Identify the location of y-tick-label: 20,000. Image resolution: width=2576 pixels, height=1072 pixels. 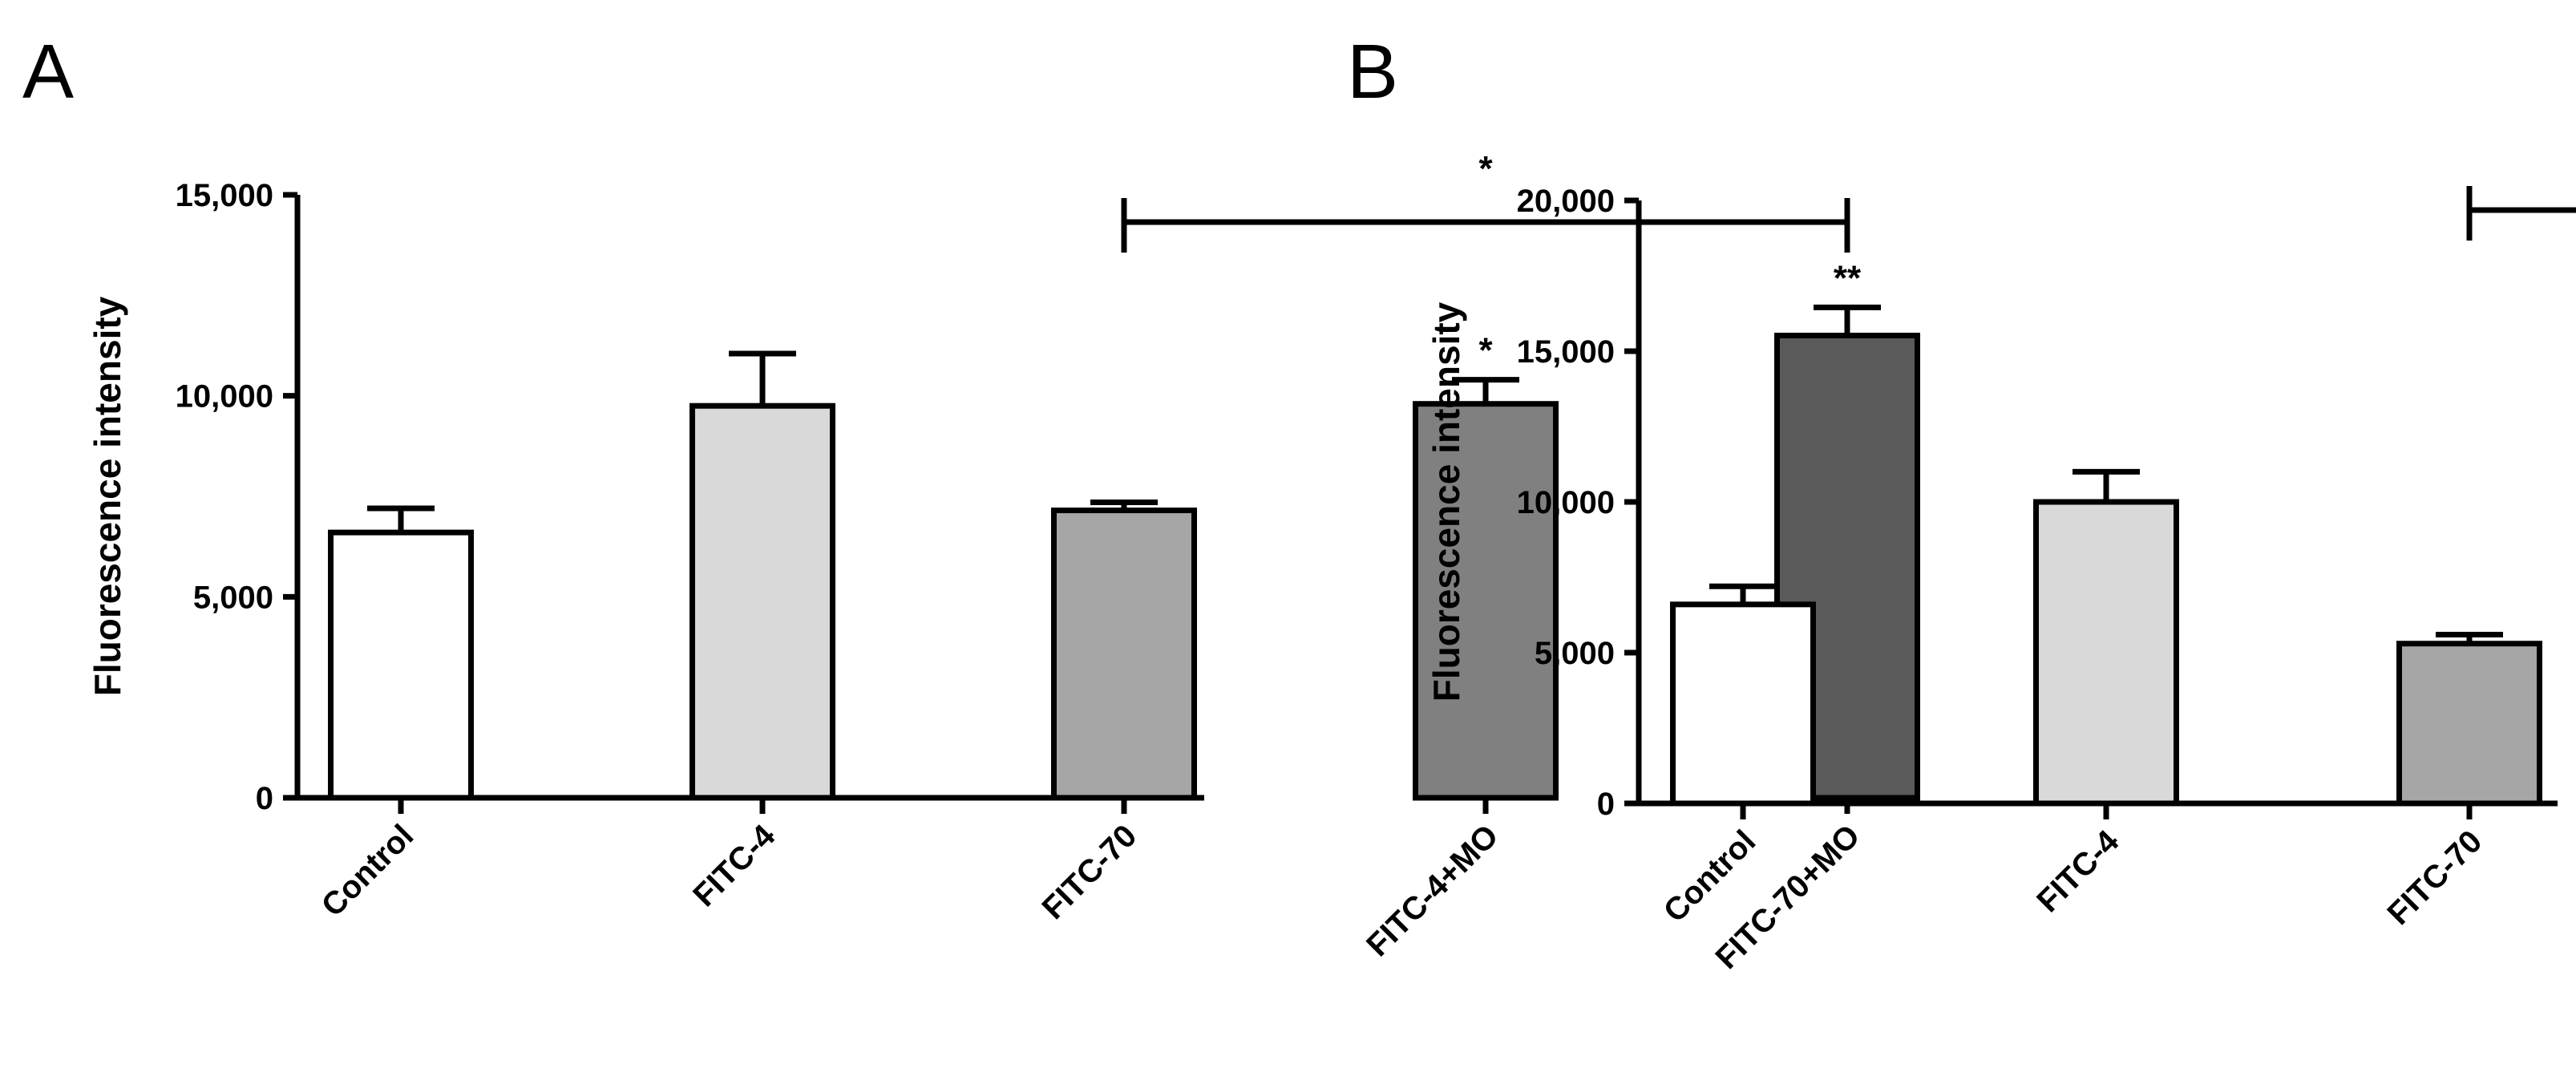
(1566, 201).